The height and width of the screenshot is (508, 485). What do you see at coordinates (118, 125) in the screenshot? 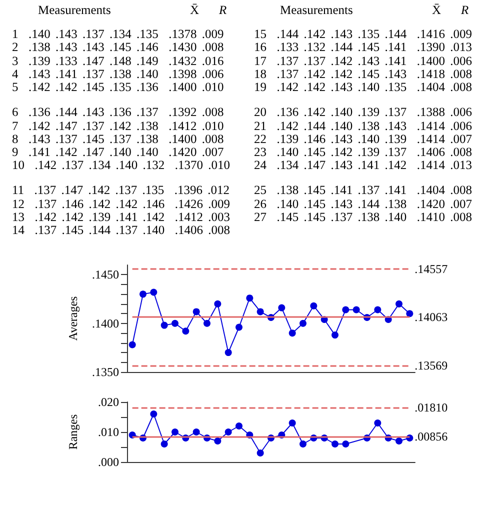
I see `text: 7 .142 .147 .137 .142 .138 .1412 .010` at bounding box center [118, 125].